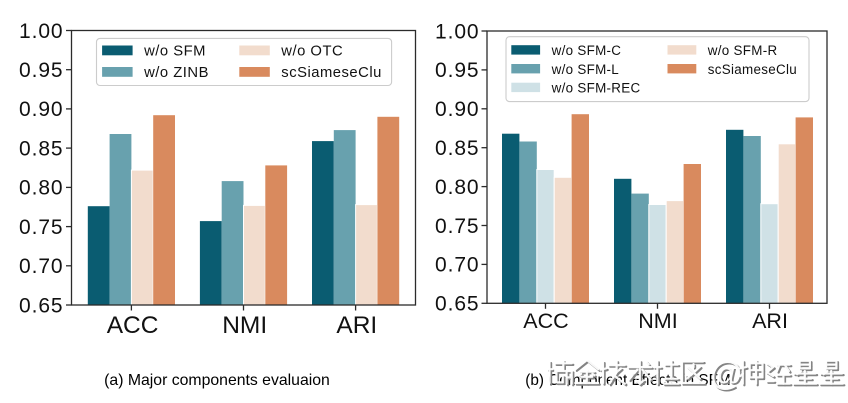 Image resolution: width=848 pixels, height=403 pixels. Describe the element at coordinates (742, 50) in the screenshot. I see `svg-text: w/o SFM-R` at that location.